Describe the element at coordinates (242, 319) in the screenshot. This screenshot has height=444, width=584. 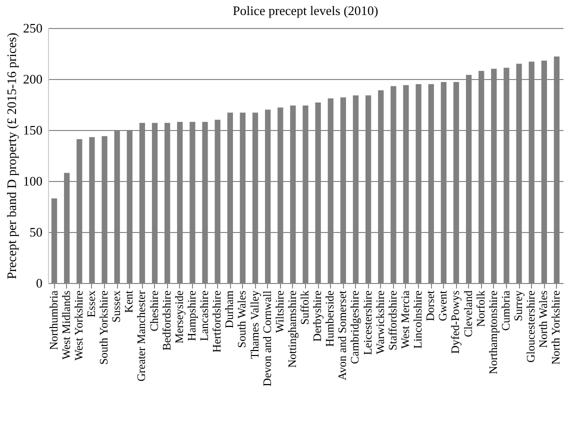
I see `x-tick-label: South Wales` at that location.